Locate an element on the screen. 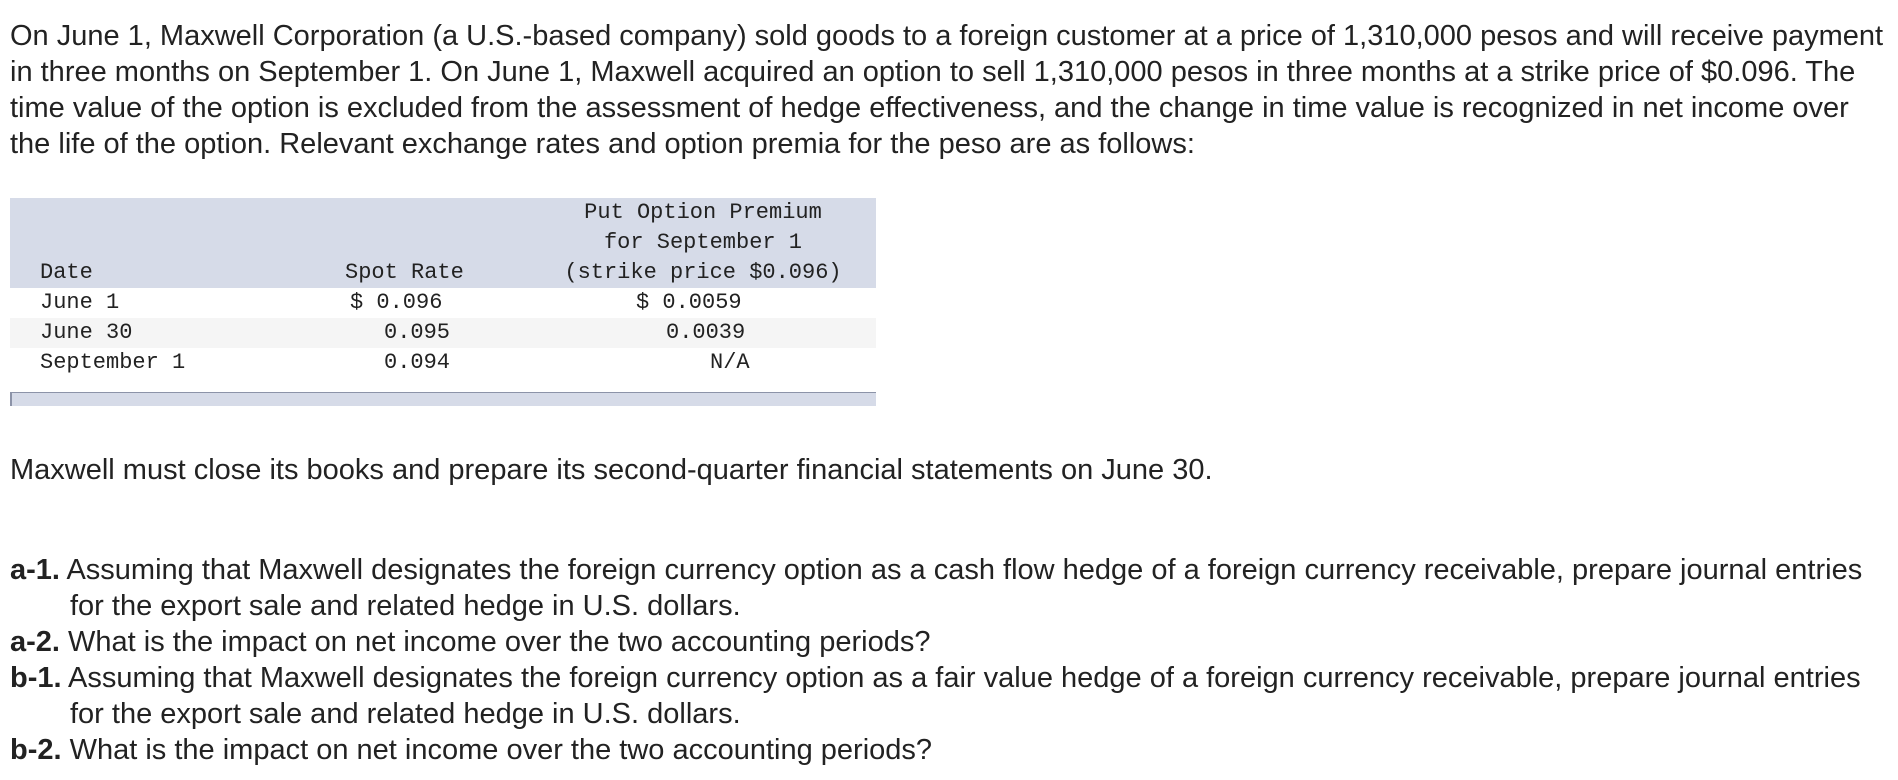  header-spot-rate: Spot Rate is located at coordinates (404, 272).